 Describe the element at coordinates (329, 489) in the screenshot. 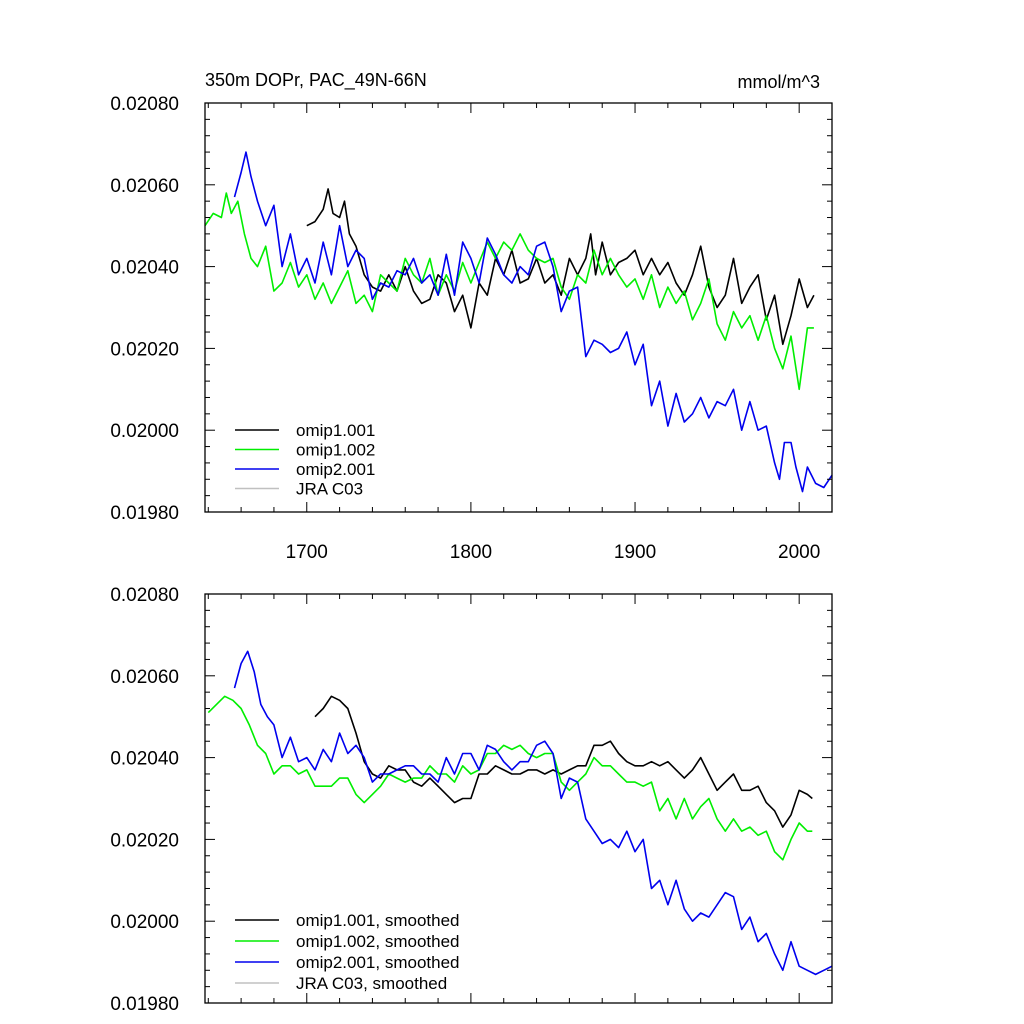

I see `legend-label: JRA C03` at that location.